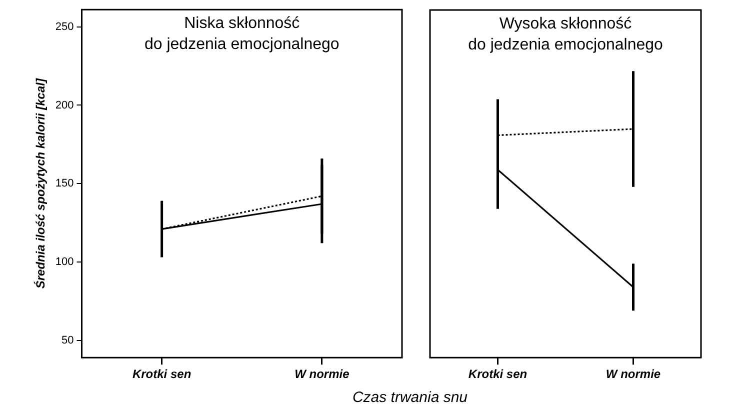  What do you see at coordinates (41, 183) in the screenshot?
I see `y-axis-title: Średnia ilość spożytych kalorii [kcal]` at bounding box center [41, 183].